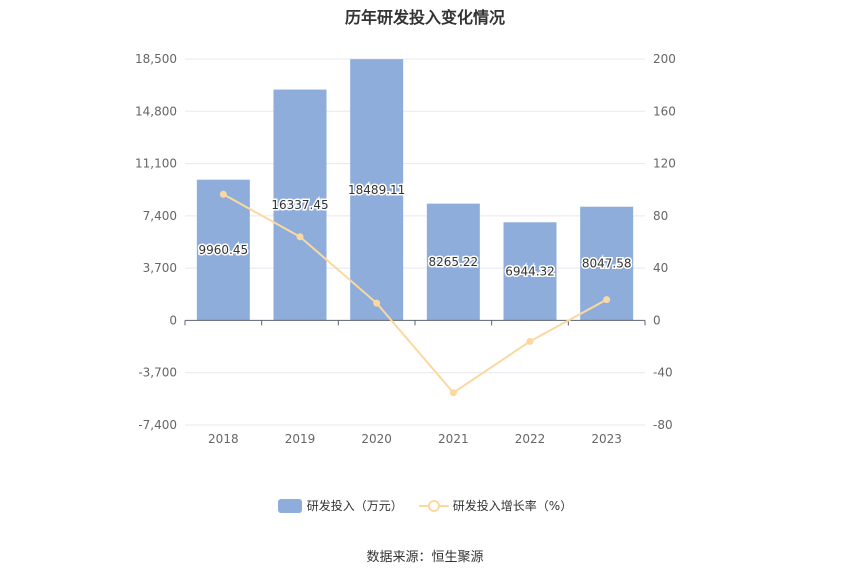  Describe the element at coordinates (424, 17) in the screenshot. I see `chart-title: 历年研发投入变化情况` at that location.